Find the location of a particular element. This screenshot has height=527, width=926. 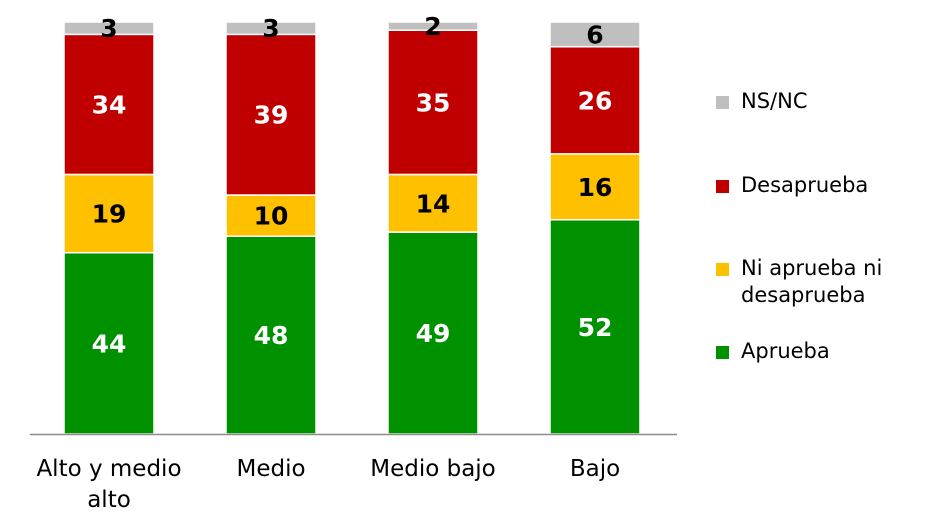

legend-item-ni-aprueba-ni-desaprueba: Ni aprueba ni desaprueba is located at coordinates (818, 282).